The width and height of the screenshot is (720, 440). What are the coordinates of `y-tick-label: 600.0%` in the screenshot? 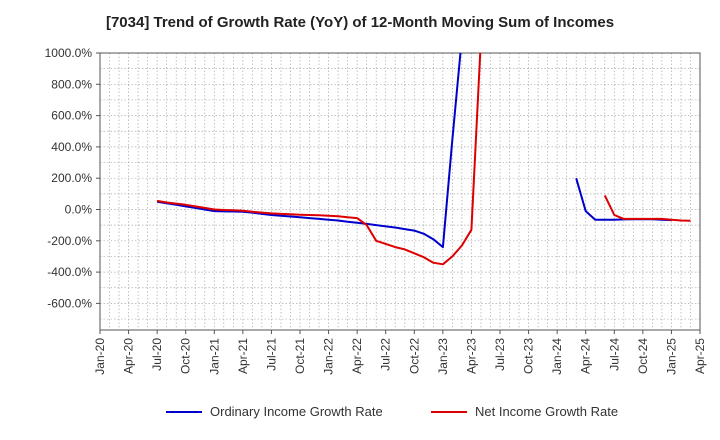 It's located at (71, 116).